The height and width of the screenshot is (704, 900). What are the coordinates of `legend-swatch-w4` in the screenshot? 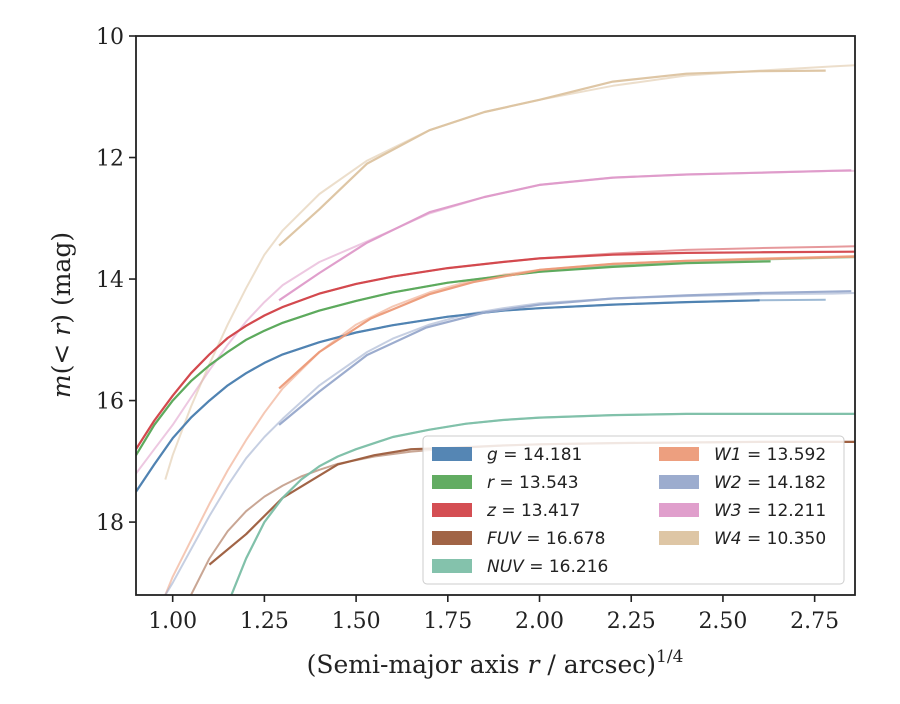 It's located at (679, 538).